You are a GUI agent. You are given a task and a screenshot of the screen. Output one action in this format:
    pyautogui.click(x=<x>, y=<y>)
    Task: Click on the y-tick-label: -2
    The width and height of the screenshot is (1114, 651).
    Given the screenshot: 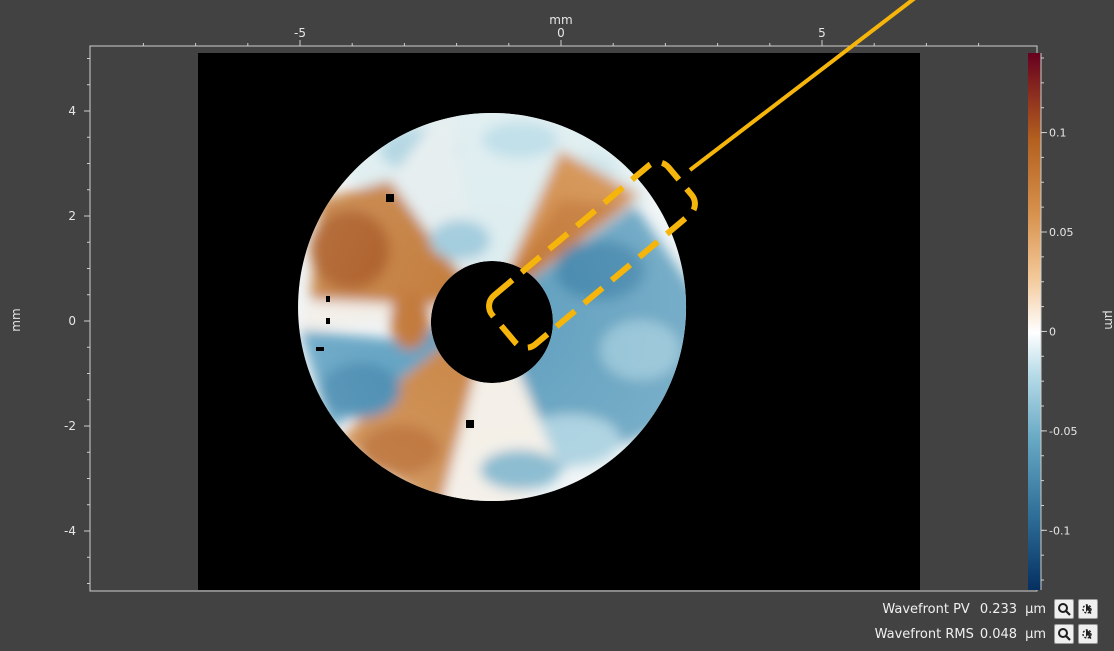 What is the action you would take?
    pyautogui.click(x=70, y=426)
    